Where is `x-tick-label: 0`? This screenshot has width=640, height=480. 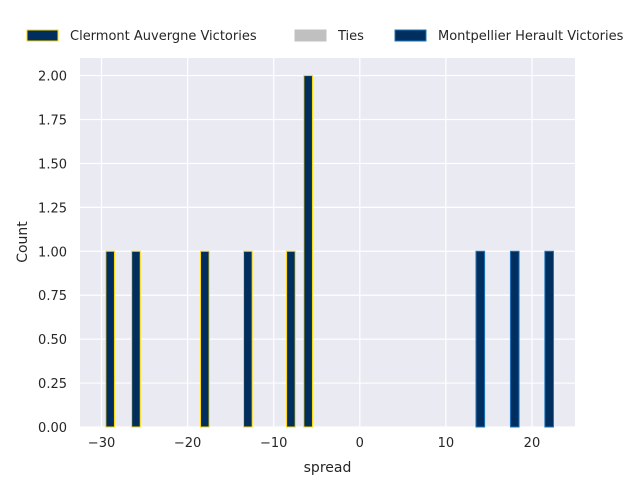
x-tick-label: 0 is located at coordinates (360, 443).